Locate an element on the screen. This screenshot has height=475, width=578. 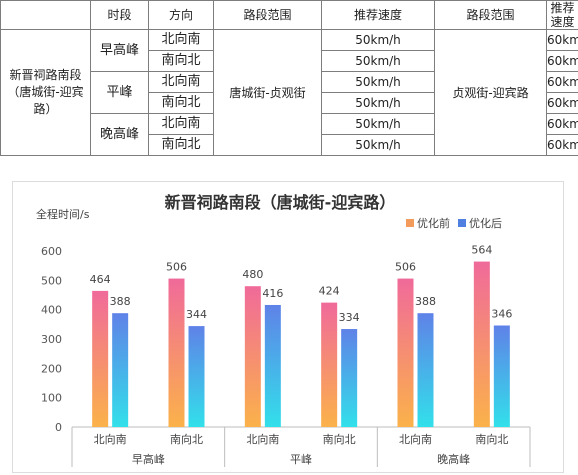
y-tick-label: 200 is located at coordinates (51, 368).